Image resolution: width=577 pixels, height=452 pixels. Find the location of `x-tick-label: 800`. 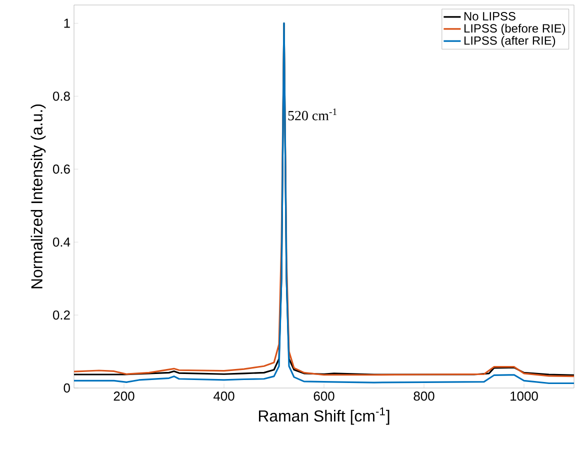

x-tick-label: 800 is located at coordinates (424, 396).